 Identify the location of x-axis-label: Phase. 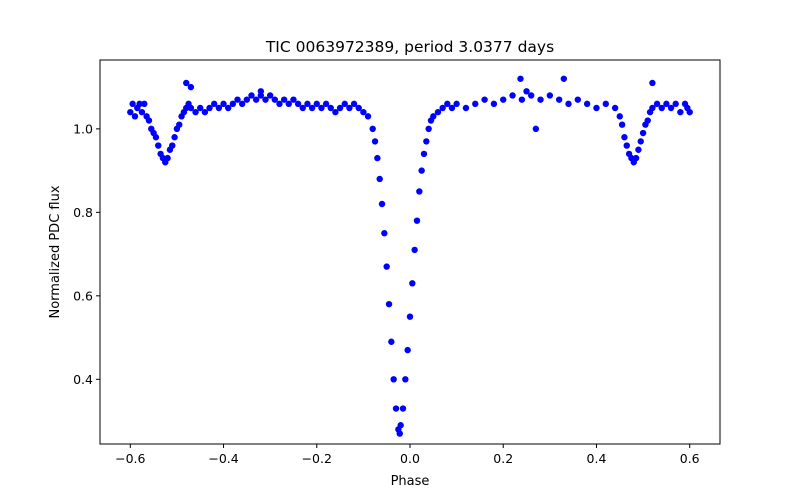
(410, 481).